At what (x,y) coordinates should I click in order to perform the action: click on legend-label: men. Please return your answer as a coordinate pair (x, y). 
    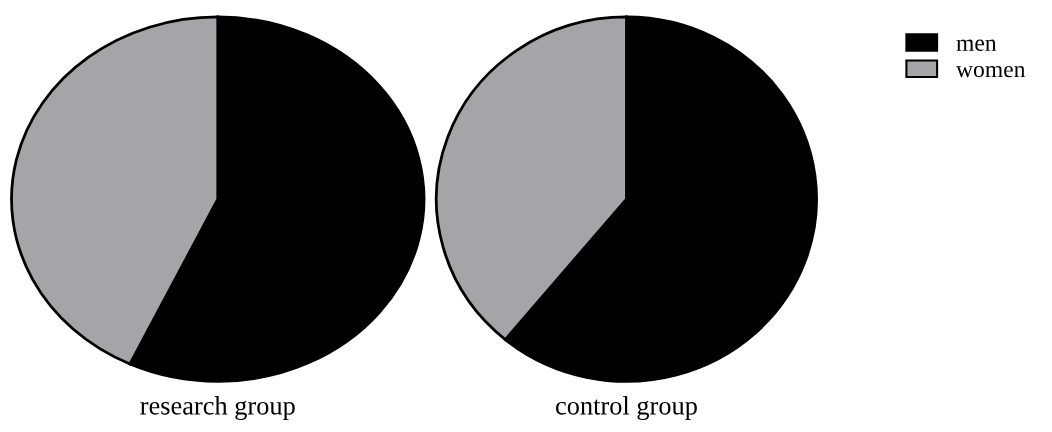
    Looking at the image, I should click on (976, 45).